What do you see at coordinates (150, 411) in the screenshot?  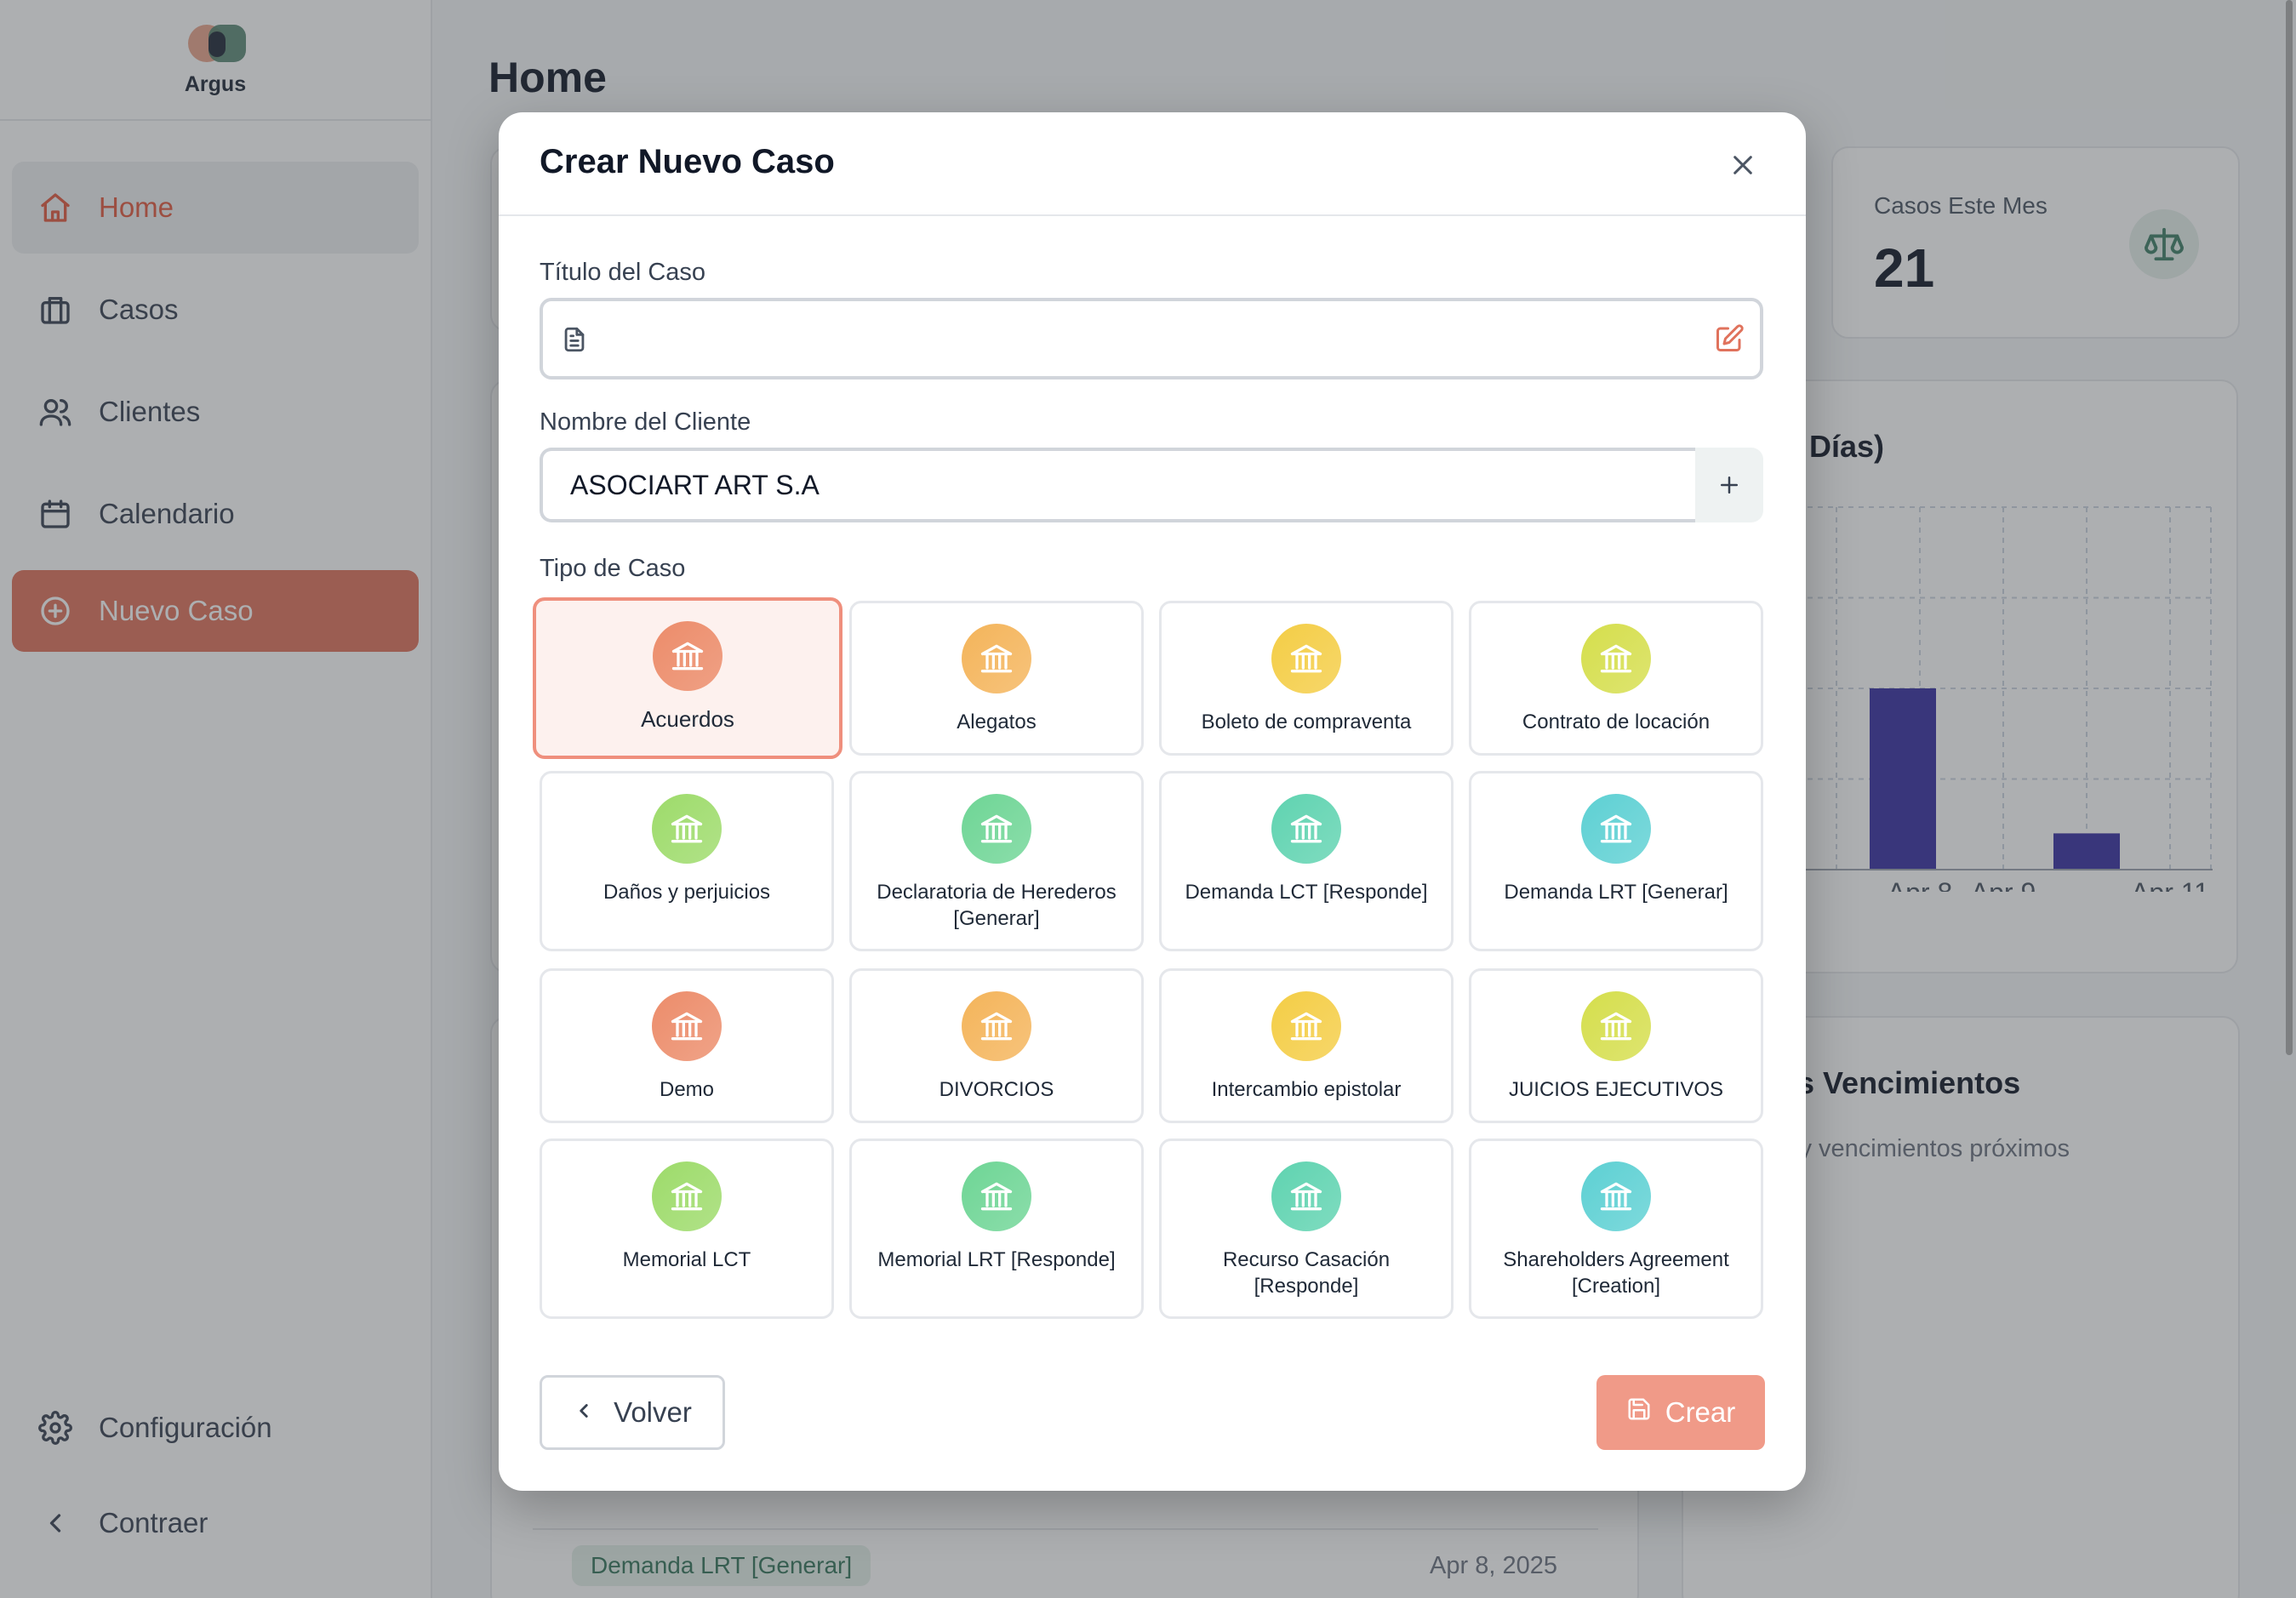 I see `sidebar-item-label: Clientes` at bounding box center [150, 411].